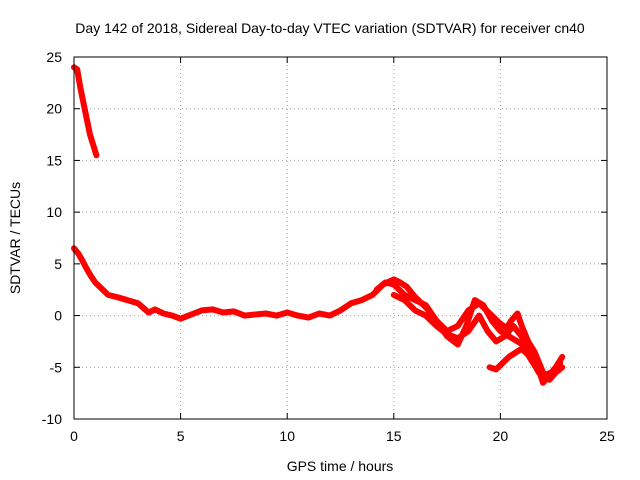 The height and width of the screenshot is (480, 640). Describe the element at coordinates (54, 212) in the screenshot. I see `y-tick-label: 10` at that location.